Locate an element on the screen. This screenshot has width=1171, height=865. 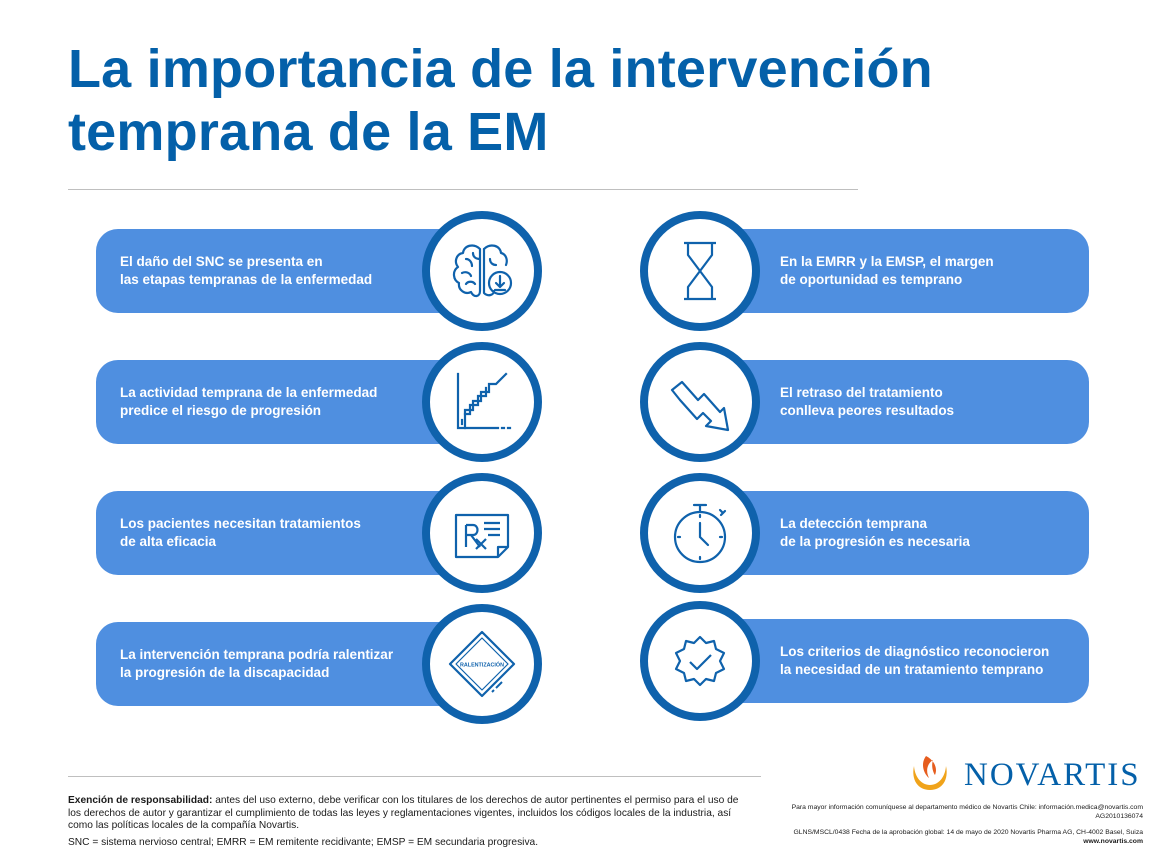
slowdown-sign-label: RALENTIZACIÓN is located at coordinates (482, 665).